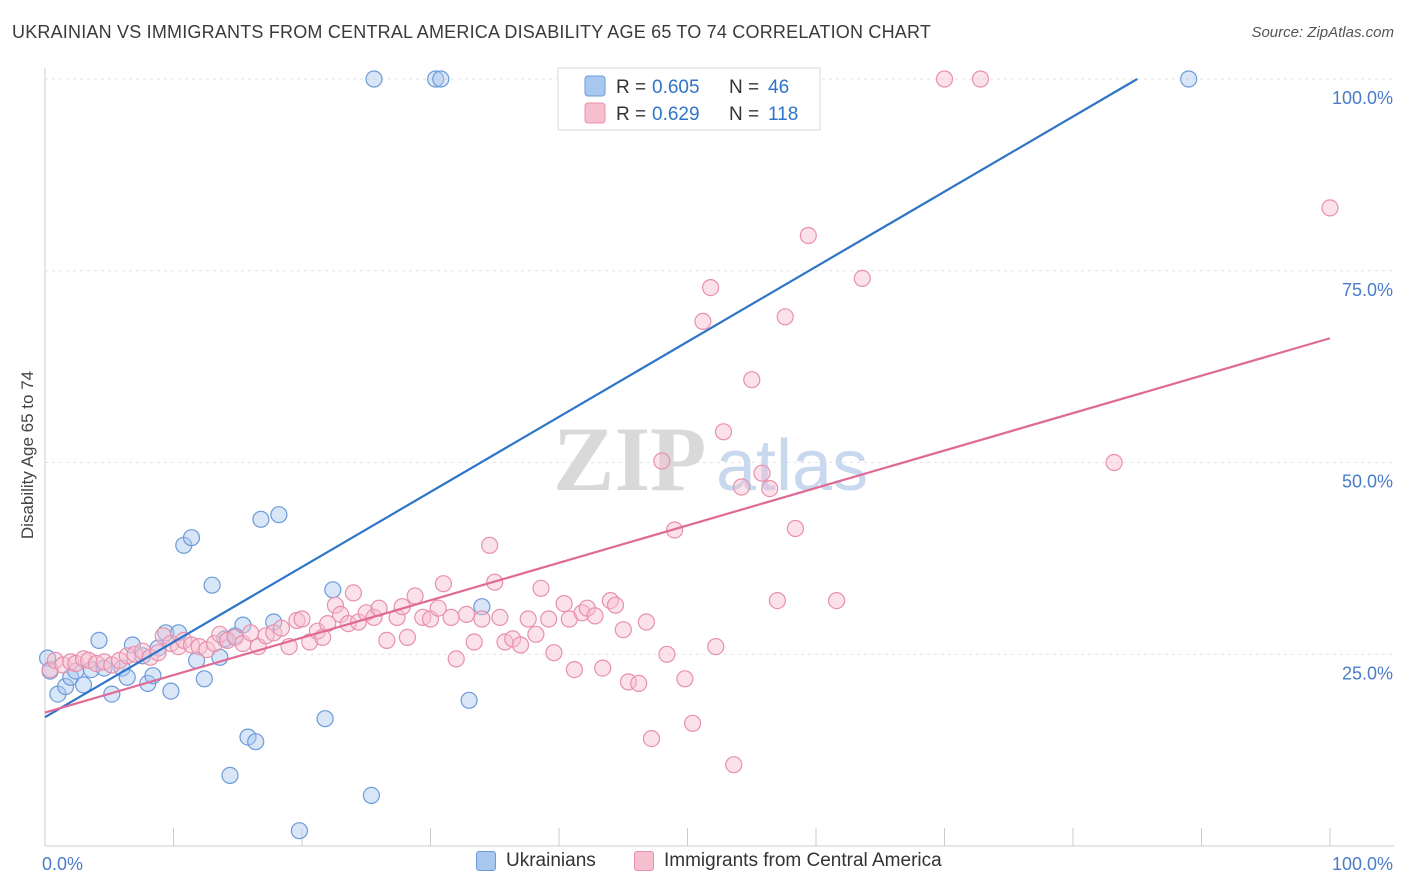 This screenshot has width=1406, height=892. What do you see at coordinates (629, 459) in the screenshot?
I see `watermark-zip: ZIP` at bounding box center [629, 459].